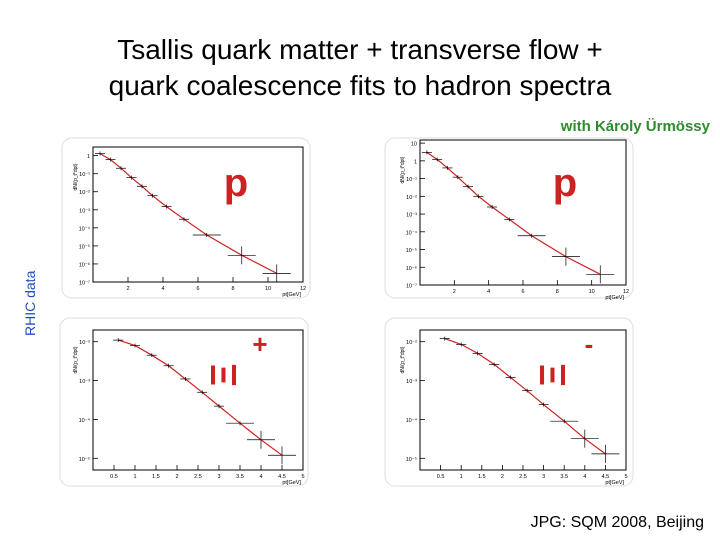 The height and width of the screenshot is (540, 720). Describe the element at coordinates (414, 145) in the screenshot. I see `y-tick-label: 10` at that location.